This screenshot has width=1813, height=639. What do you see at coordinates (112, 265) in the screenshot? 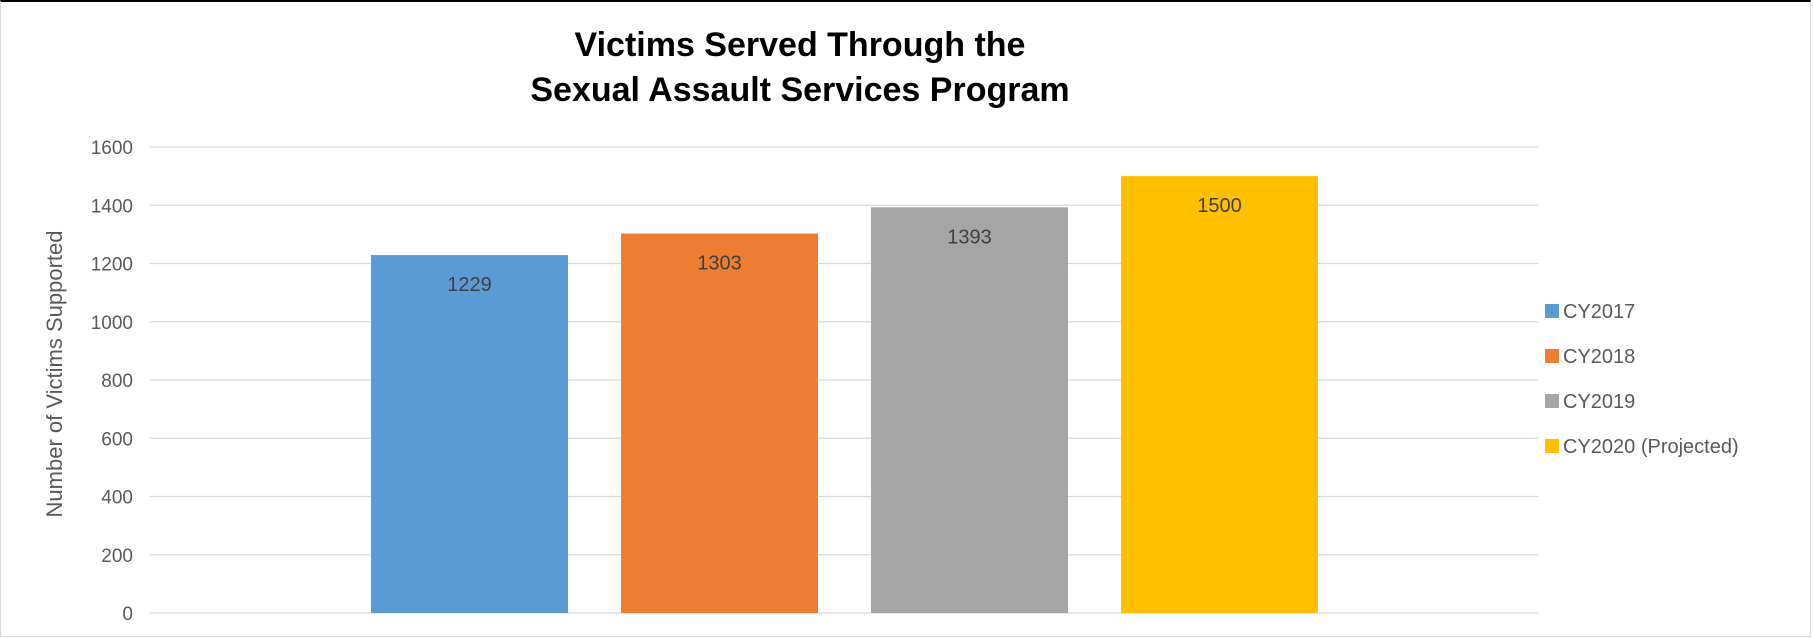
I see `y-tick-label: 1200` at bounding box center [112, 265].